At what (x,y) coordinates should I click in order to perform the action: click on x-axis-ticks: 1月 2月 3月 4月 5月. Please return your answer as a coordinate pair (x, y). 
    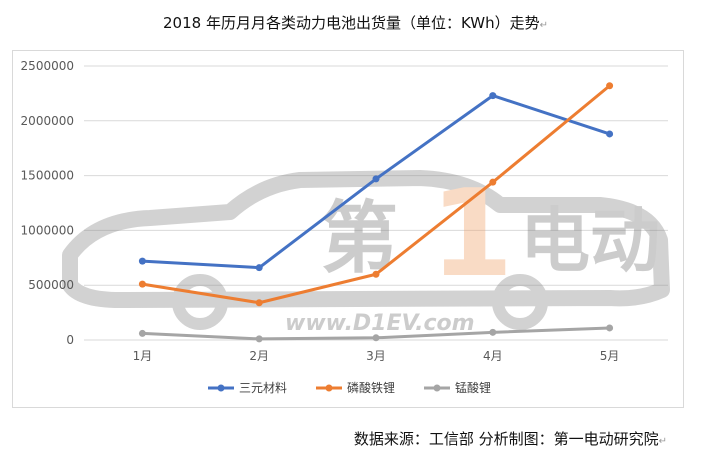
    Looking at the image, I should click on (376, 356).